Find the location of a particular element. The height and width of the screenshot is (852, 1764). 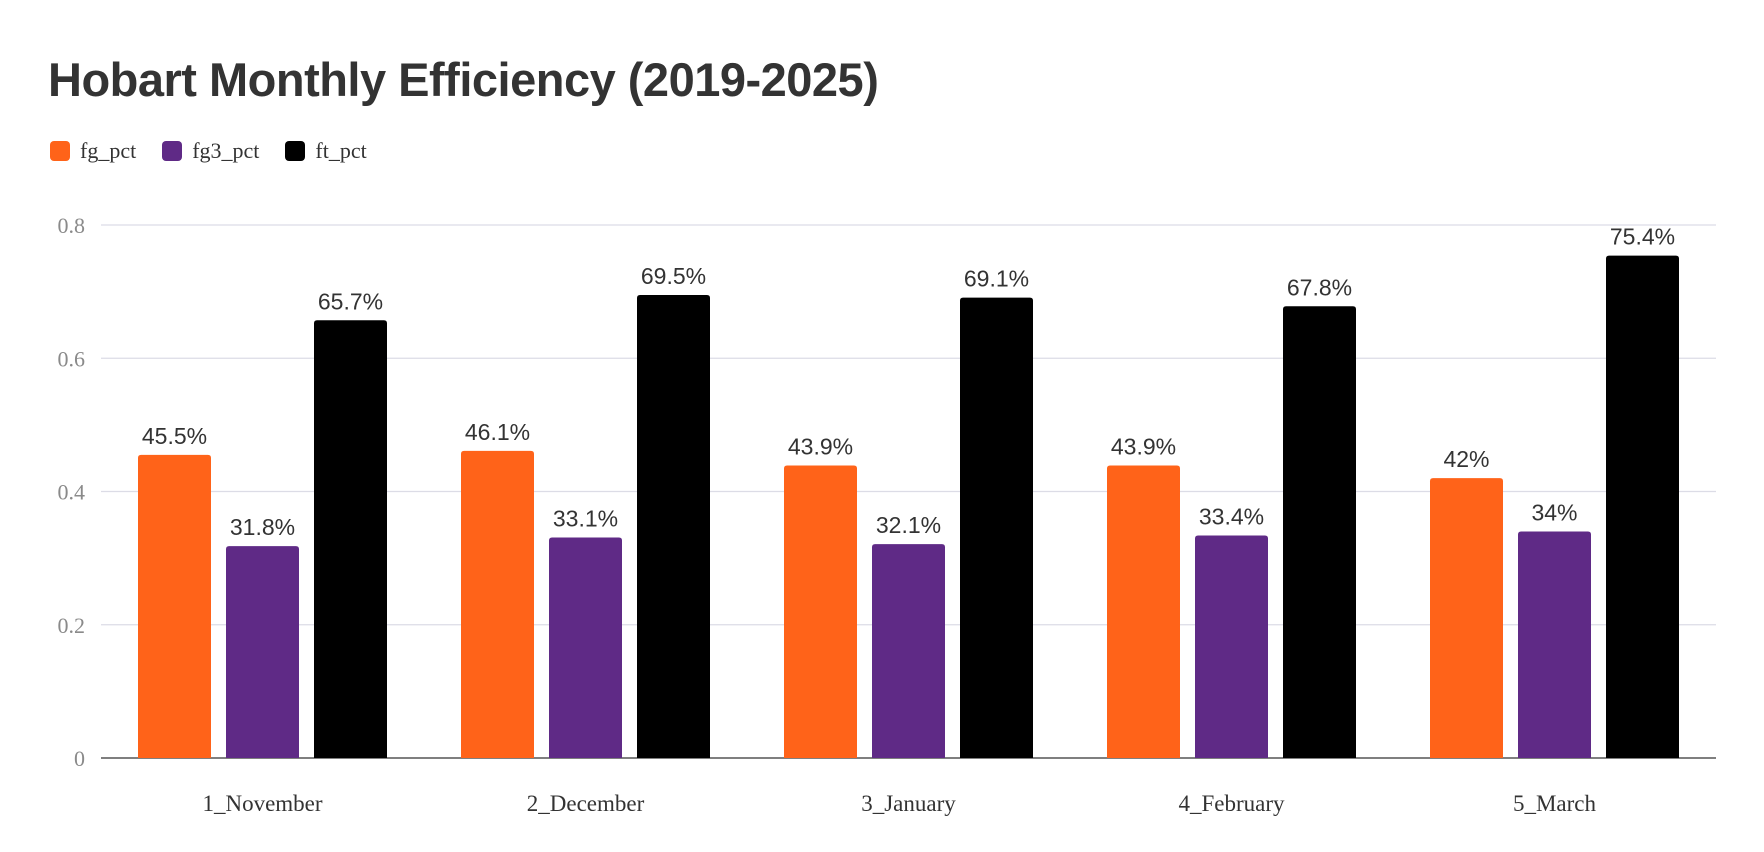

data-label: 75.4% is located at coordinates (1642, 237).